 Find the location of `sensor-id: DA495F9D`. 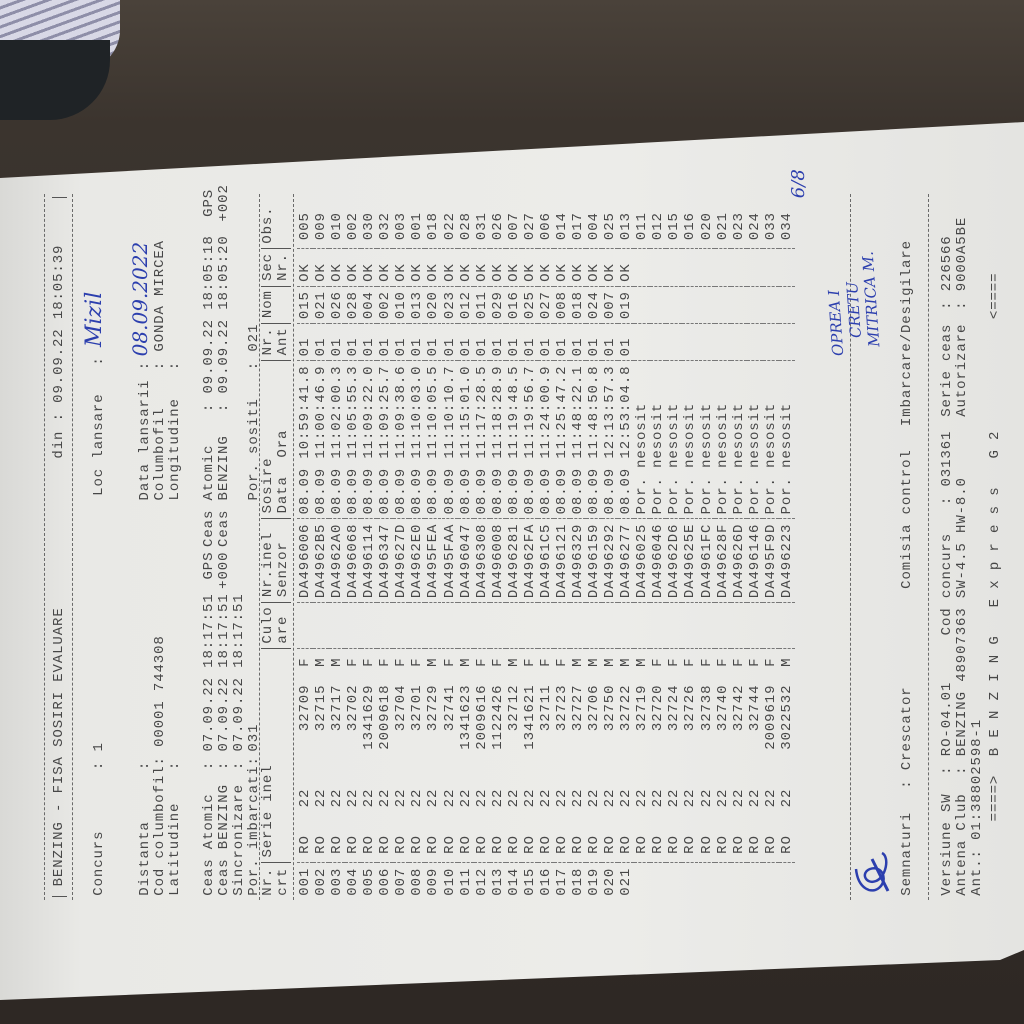

sensor-id: DA495F9D is located at coordinates (770, 561).